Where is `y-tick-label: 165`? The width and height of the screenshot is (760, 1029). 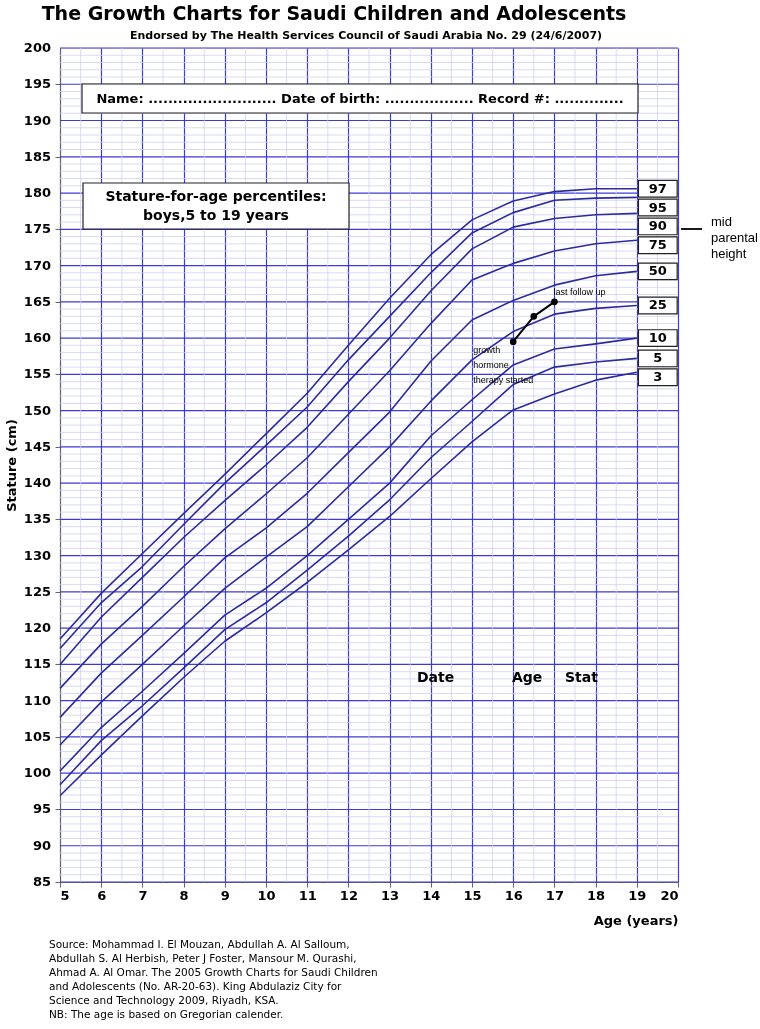 y-tick-label: 165 is located at coordinates (37, 301).